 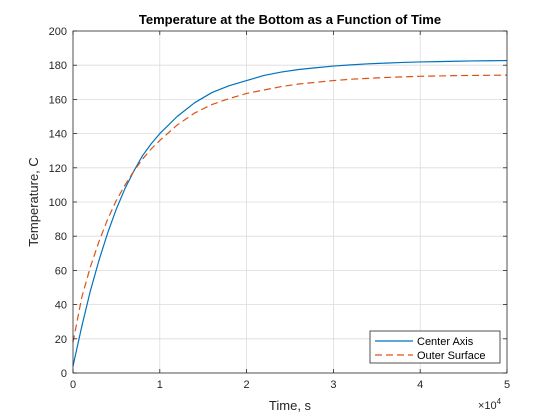 What do you see at coordinates (58, 100) in the screenshot?
I see `y-tick-label: 160` at bounding box center [58, 100].